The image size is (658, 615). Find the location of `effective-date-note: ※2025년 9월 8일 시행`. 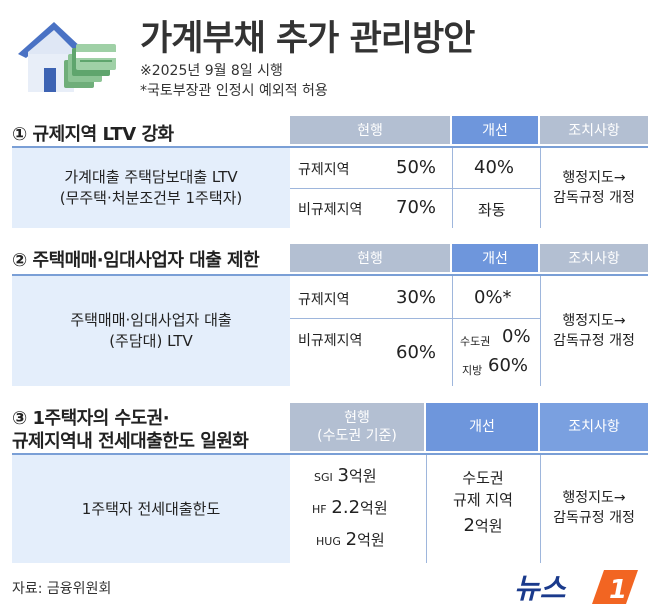

effective-date-note: ※2025년 9월 8일 시행 is located at coordinates (211, 71).